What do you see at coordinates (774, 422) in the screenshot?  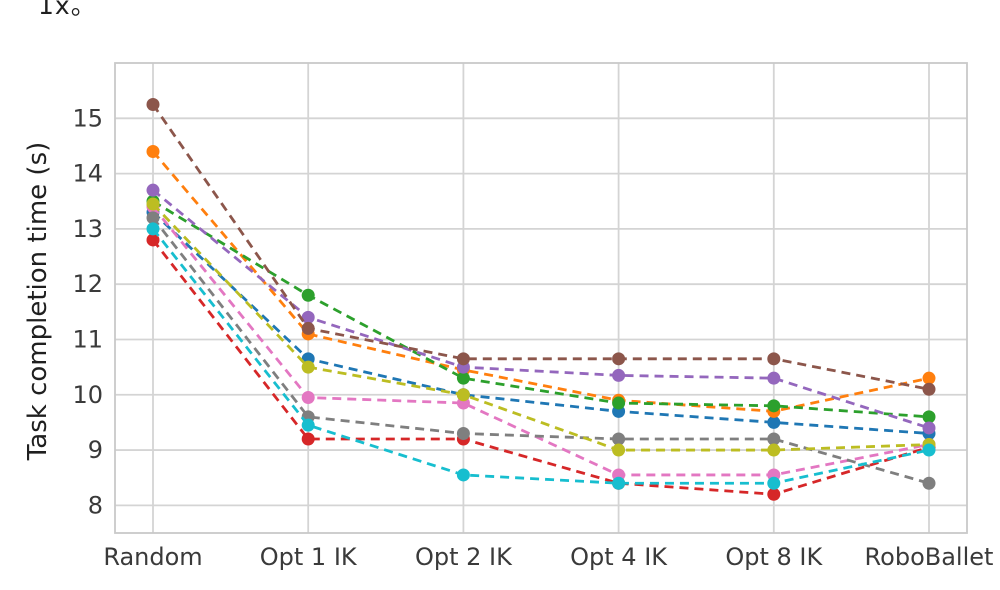 I see `series-blue-point` at bounding box center [774, 422].